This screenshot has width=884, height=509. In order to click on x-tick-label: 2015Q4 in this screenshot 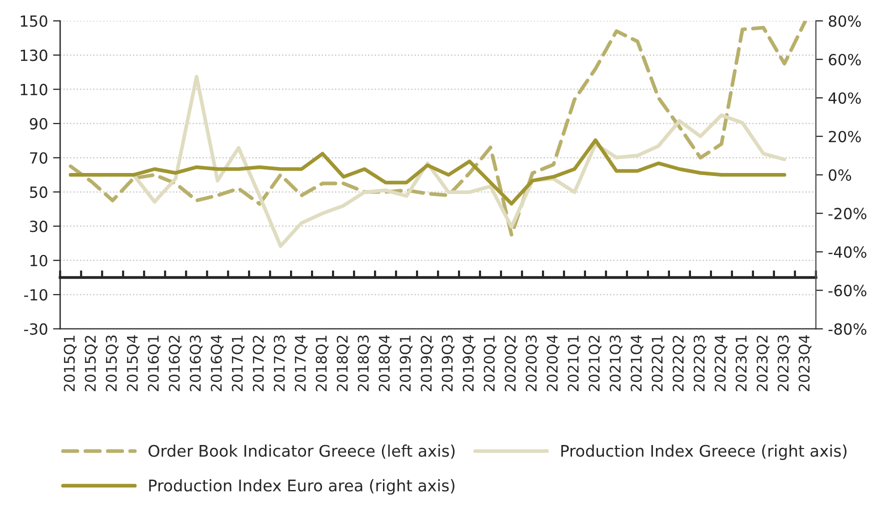, I will do `click(133, 363)`.